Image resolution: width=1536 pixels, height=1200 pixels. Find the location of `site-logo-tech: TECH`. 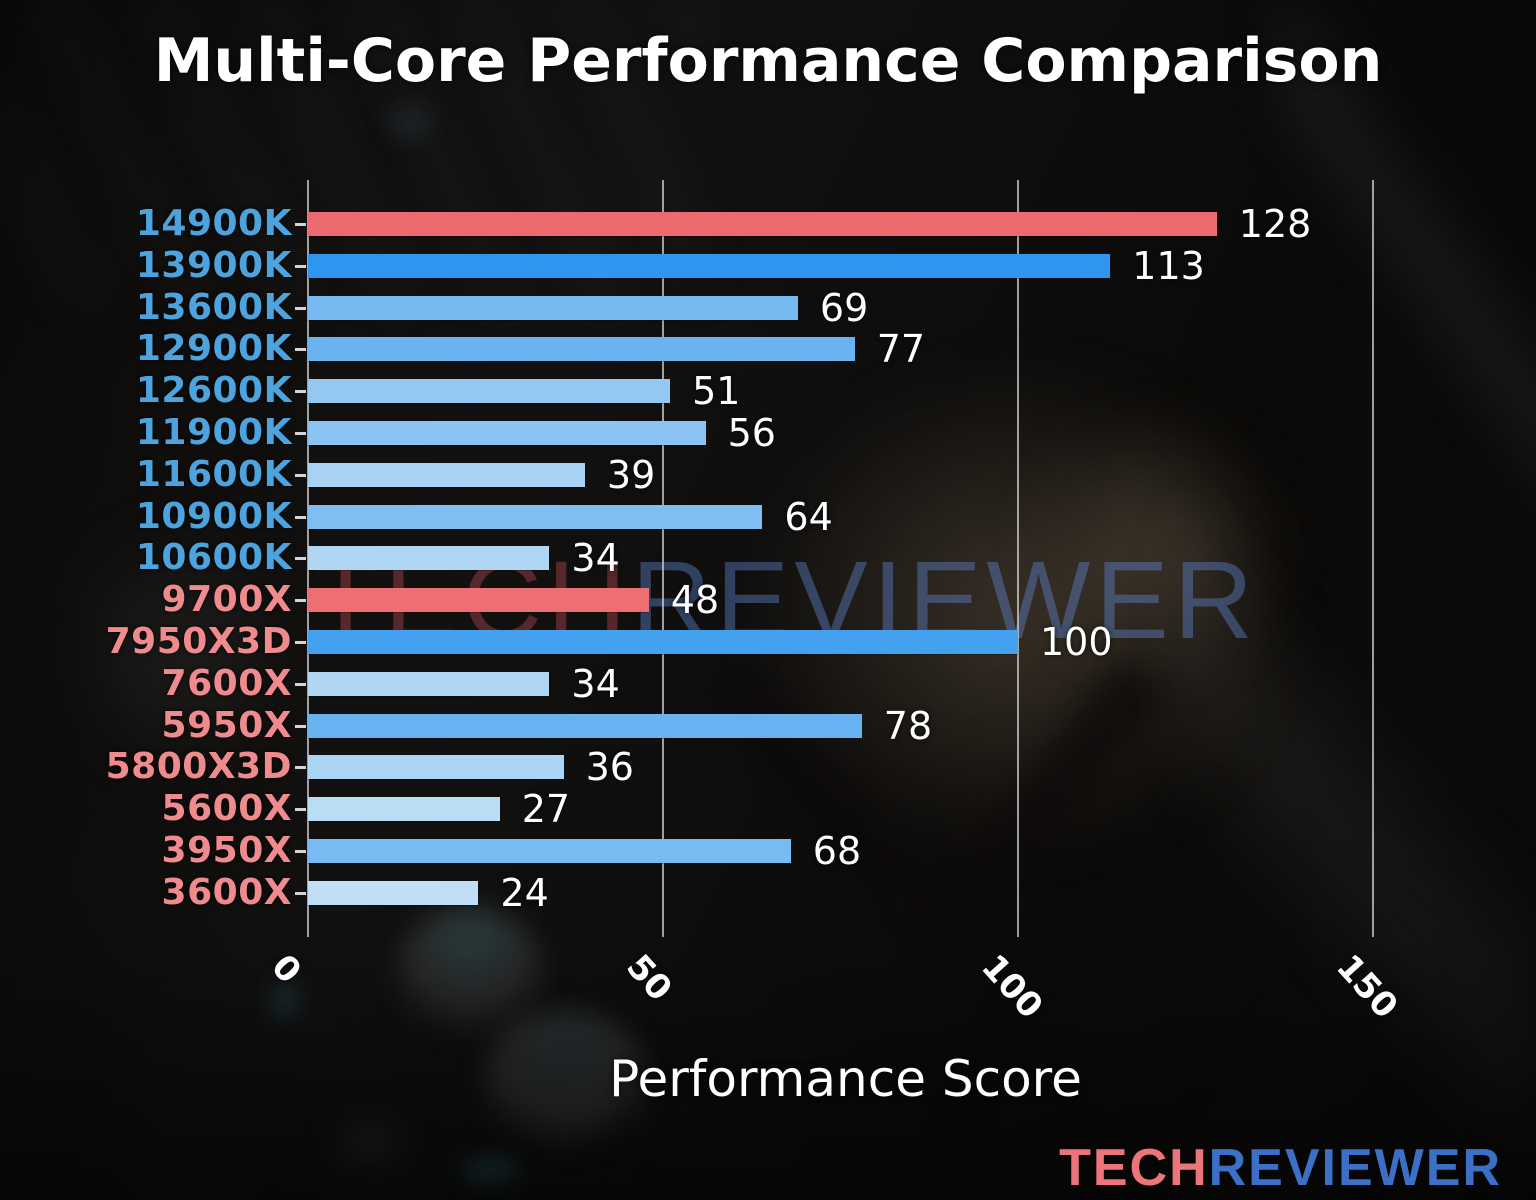

site-logo-tech: TECH is located at coordinates (1134, 1168).